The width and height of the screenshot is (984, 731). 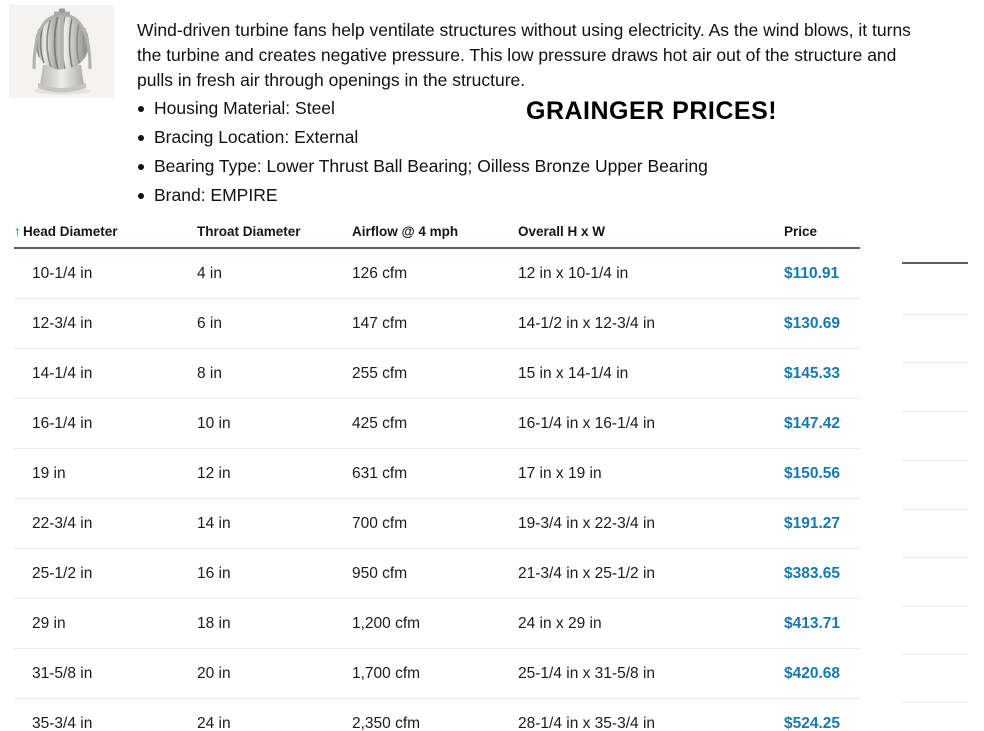 I want to click on cell-airflow: 950 cfm, so click(x=380, y=573).